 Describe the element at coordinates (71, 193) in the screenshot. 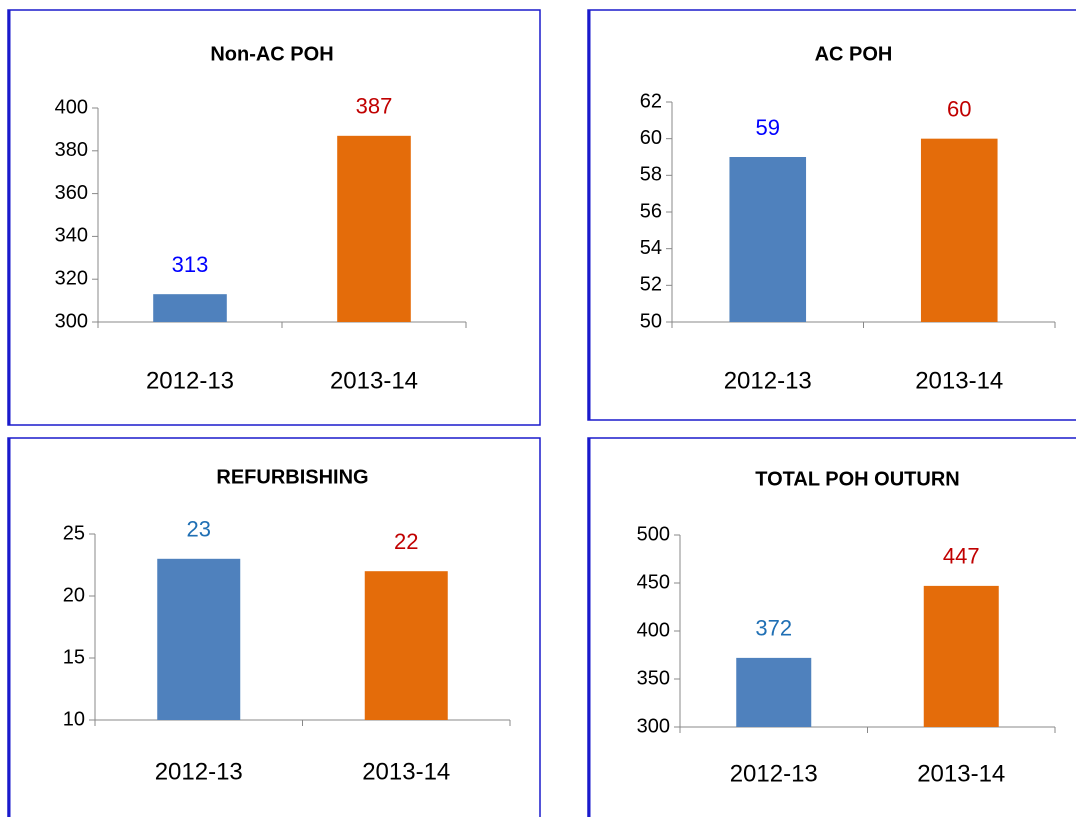

I see `y-tick-label: 360` at that location.